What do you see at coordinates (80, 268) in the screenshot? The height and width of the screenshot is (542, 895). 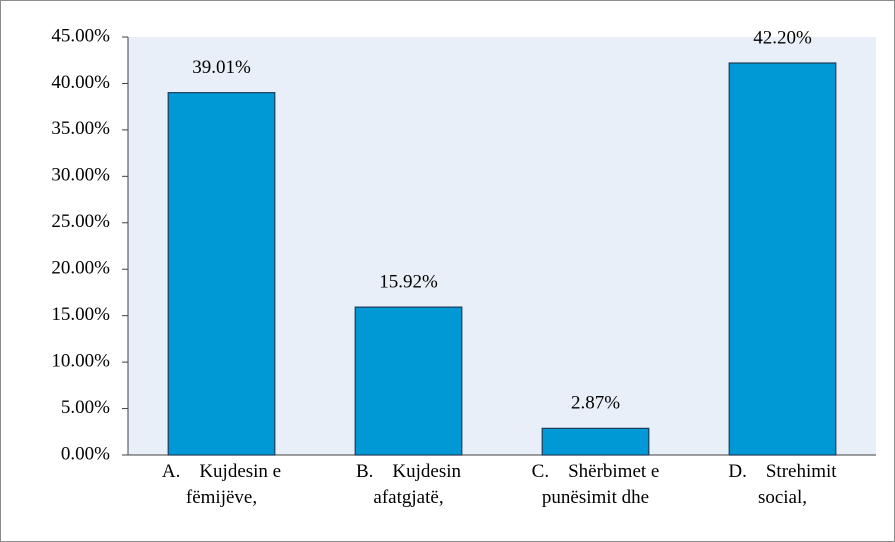 I see `y-tick-label: 20.00%` at bounding box center [80, 268].